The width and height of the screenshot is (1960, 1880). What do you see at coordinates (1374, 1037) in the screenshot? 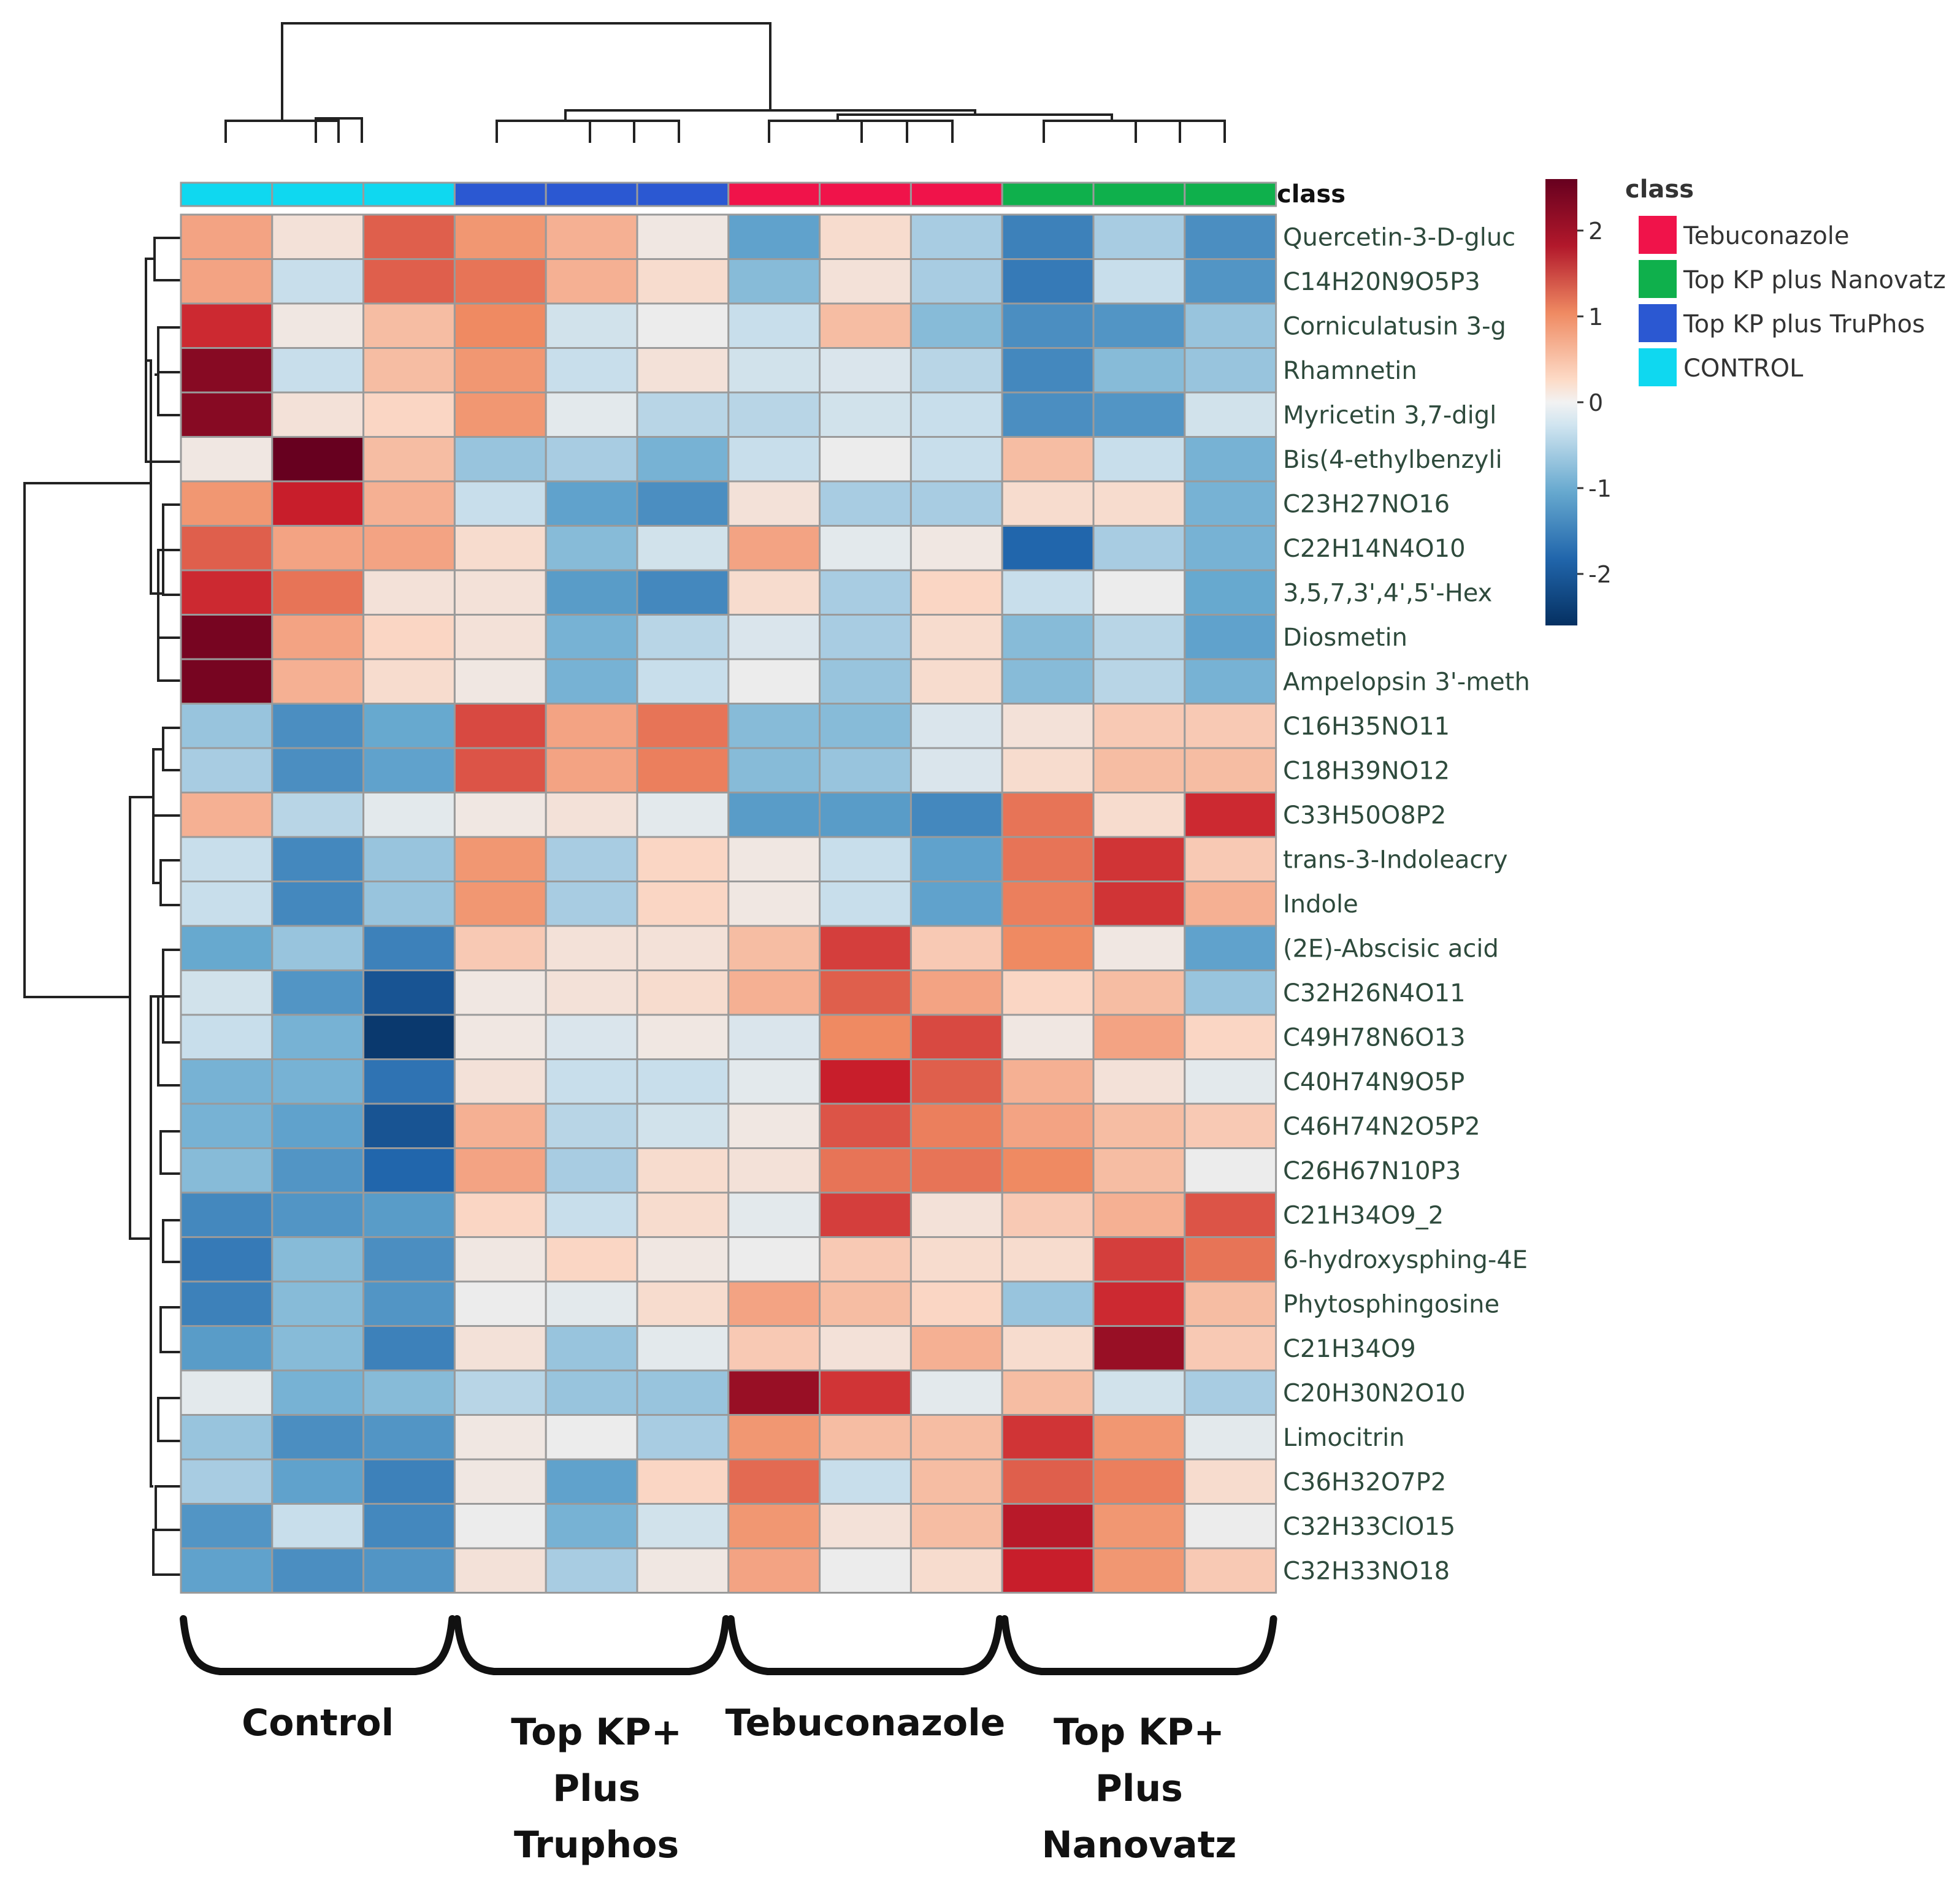
I see `row-label: C49H78N6O13` at bounding box center [1374, 1037].